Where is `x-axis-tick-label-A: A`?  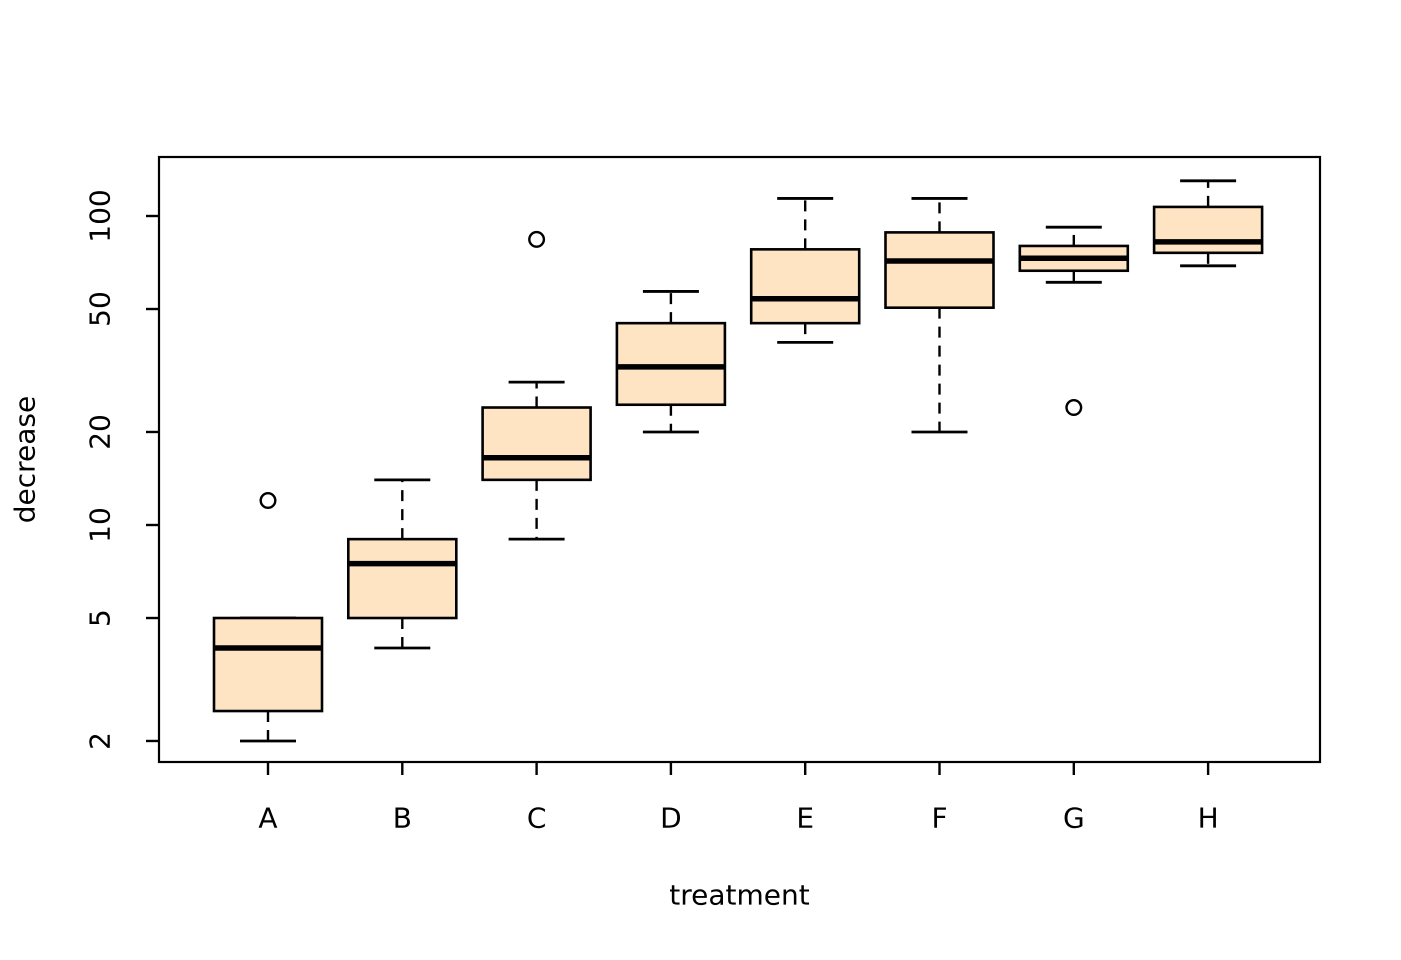 x-axis-tick-label-A: A is located at coordinates (267, 818).